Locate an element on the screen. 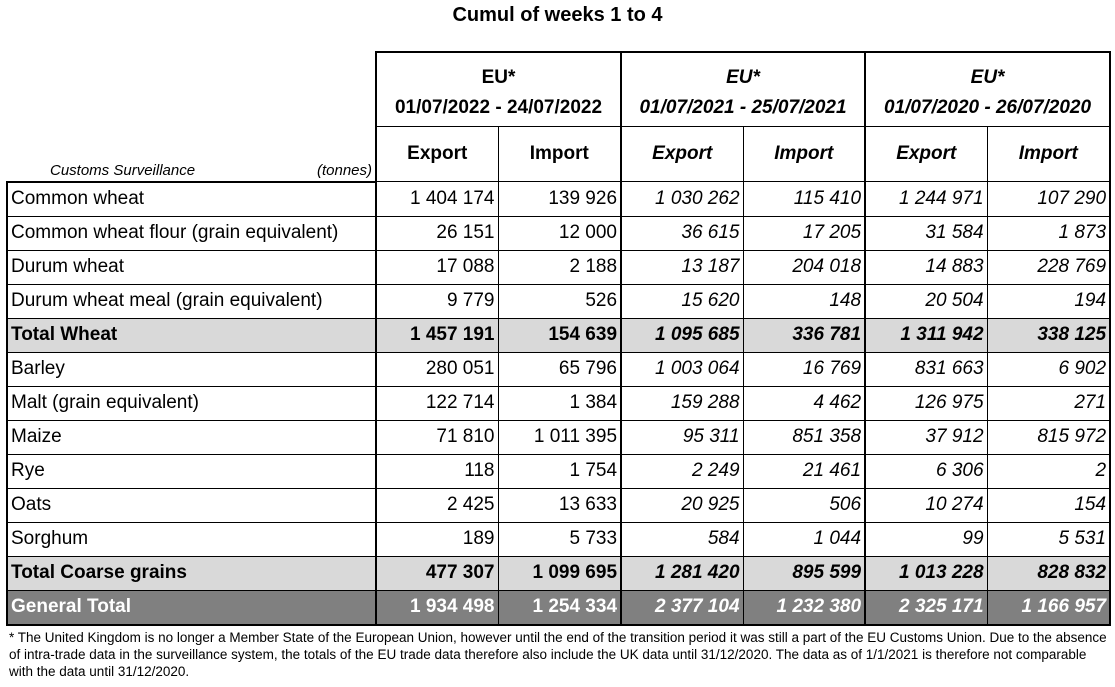 Image resolution: width=1115 pixels, height=687 pixels. export-value-cell: 118 is located at coordinates (437, 471).